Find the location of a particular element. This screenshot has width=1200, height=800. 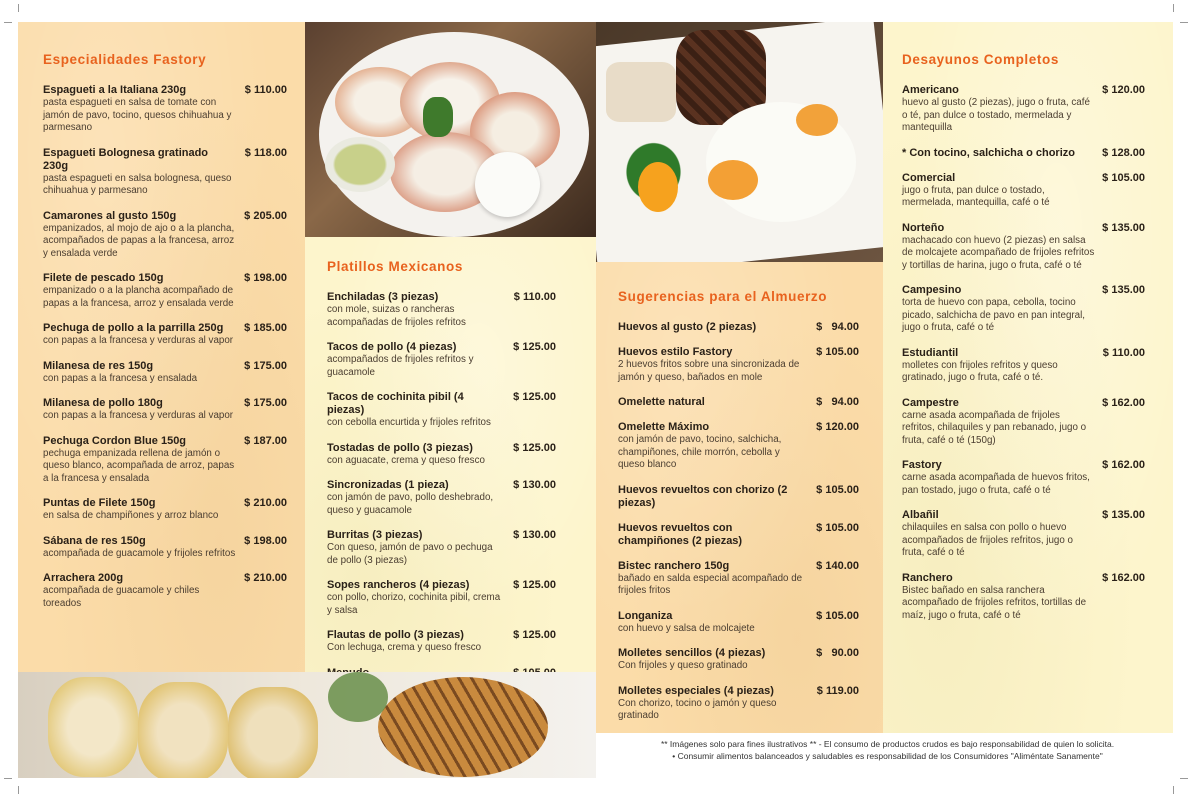

item-price: $ 185.00 is located at coordinates (265, 328).